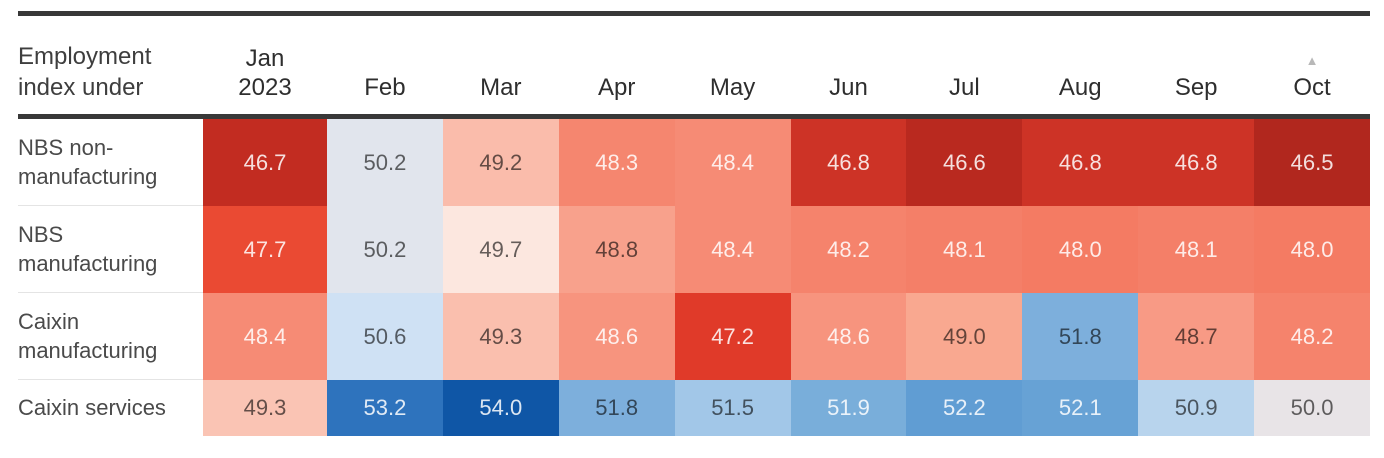 The image size is (1384, 458). What do you see at coordinates (848, 88) in the screenshot?
I see `column-header-label: Jun` at bounding box center [848, 88].